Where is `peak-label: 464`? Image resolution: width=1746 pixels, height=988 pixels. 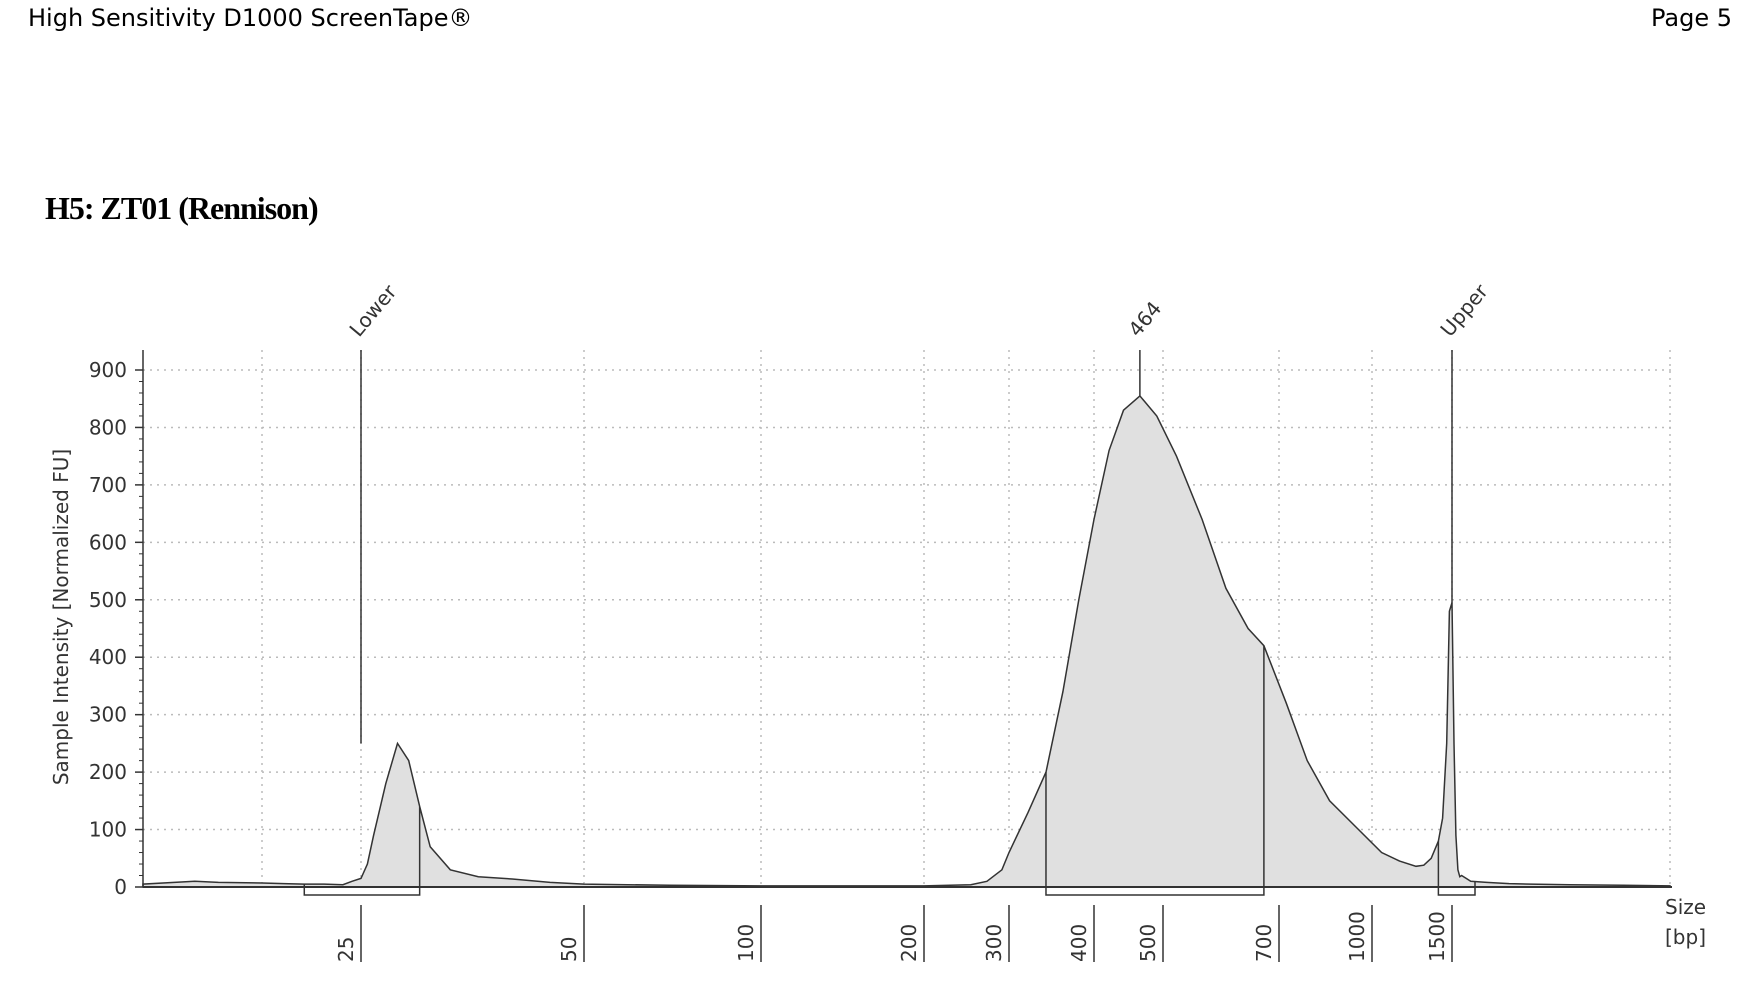 peak-label: 464 is located at coordinates (1144, 319).